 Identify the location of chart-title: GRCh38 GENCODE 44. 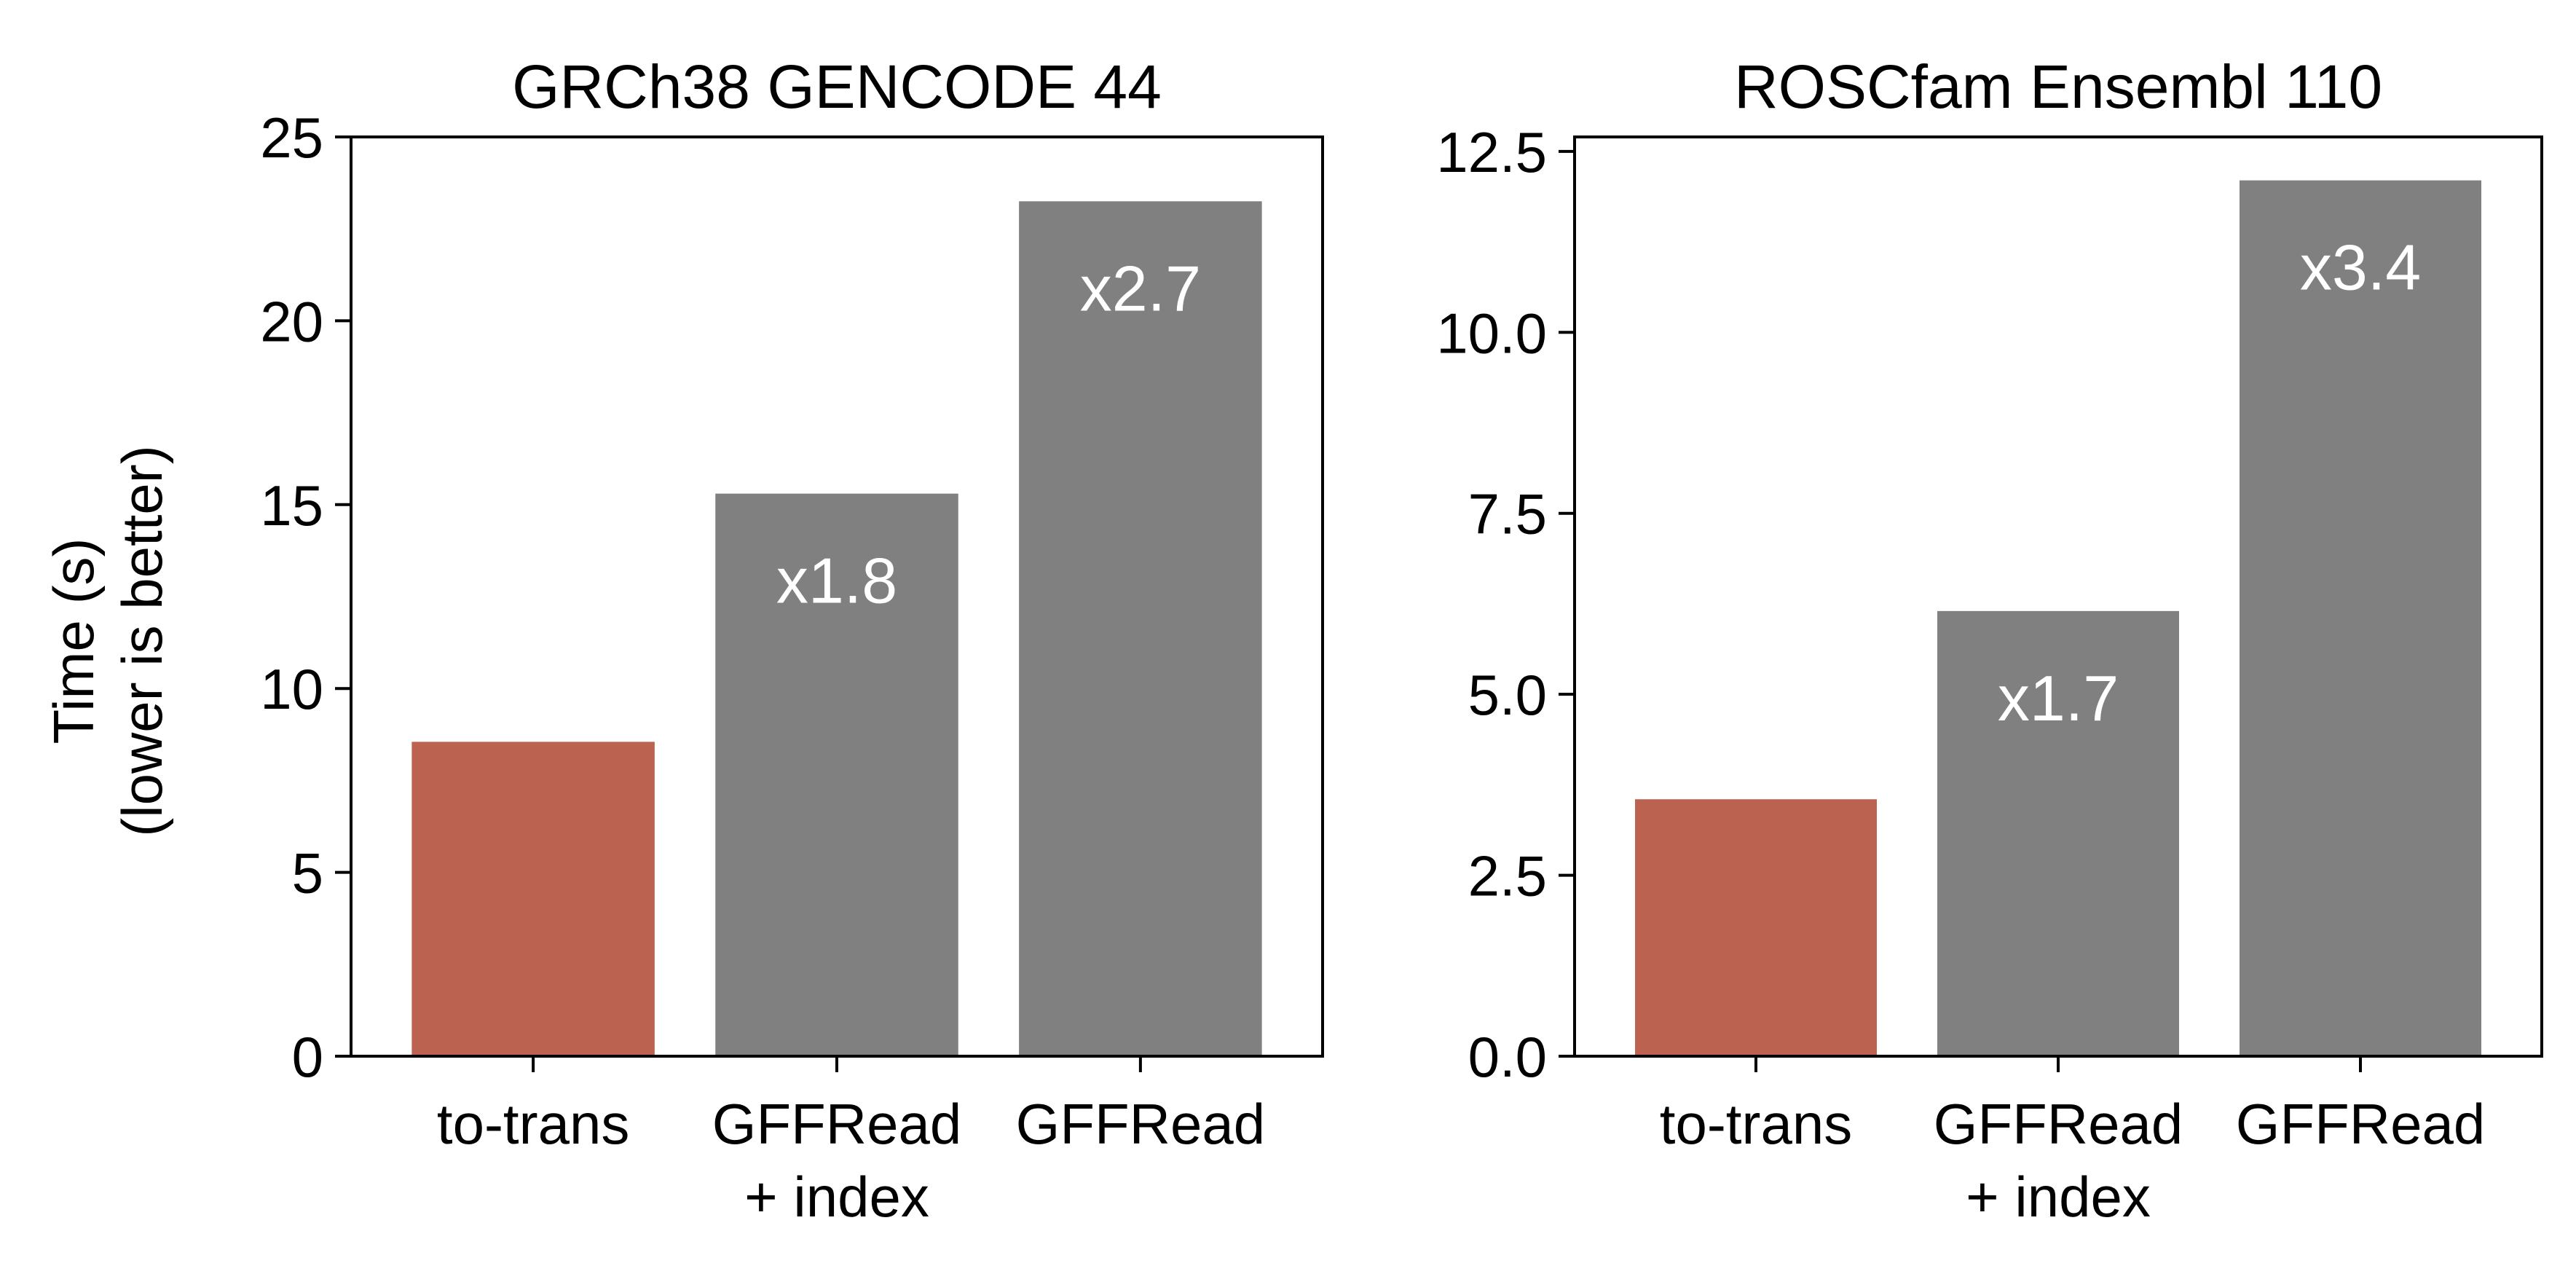
(837, 86).